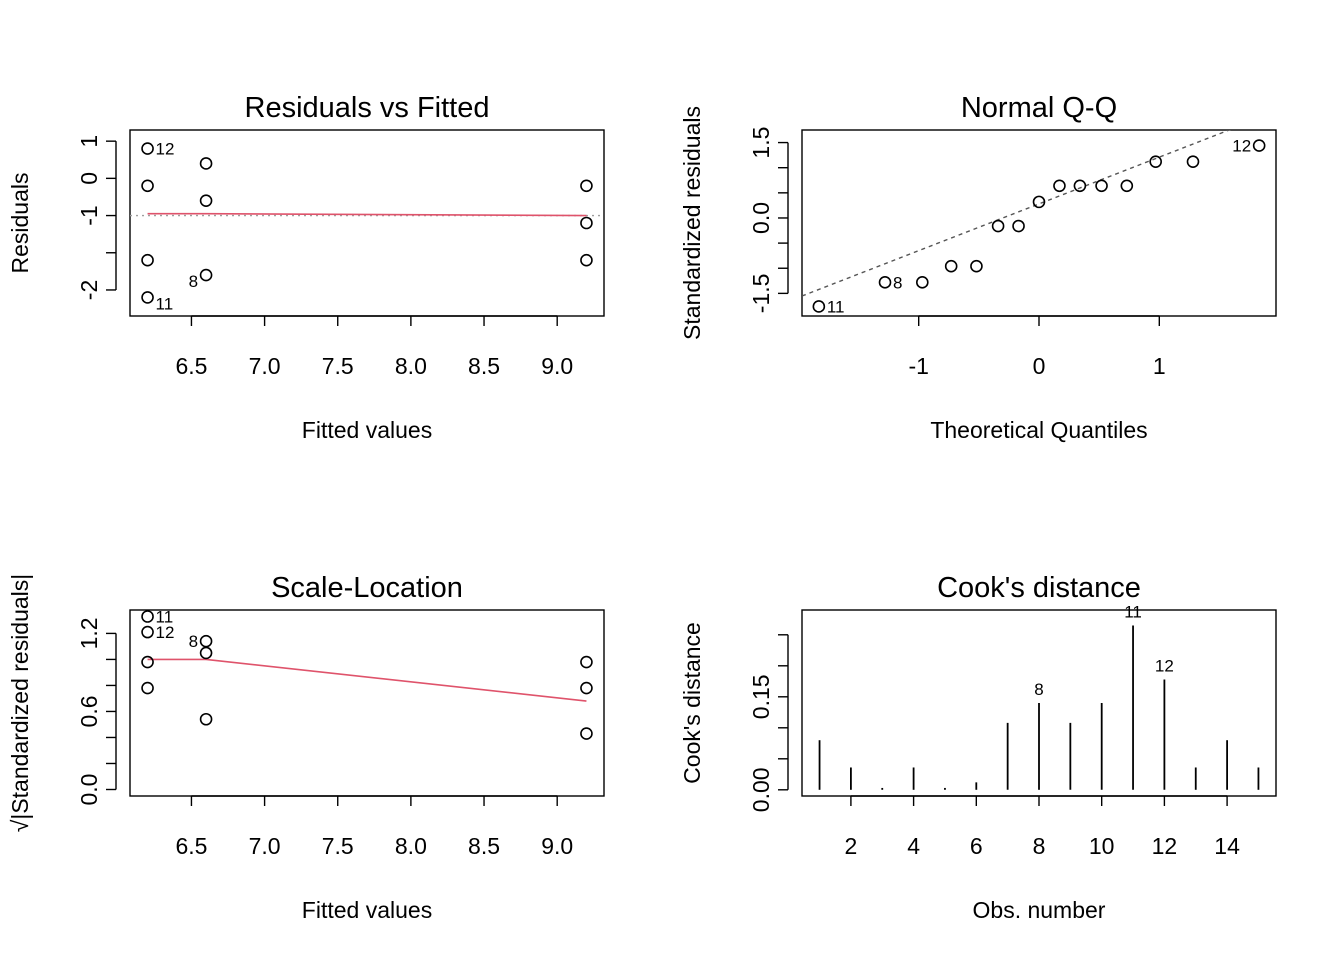  What do you see at coordinates (851, 846) in the screenshot?
I see `x-tick-label: 2` at bounding box center [851, 846].